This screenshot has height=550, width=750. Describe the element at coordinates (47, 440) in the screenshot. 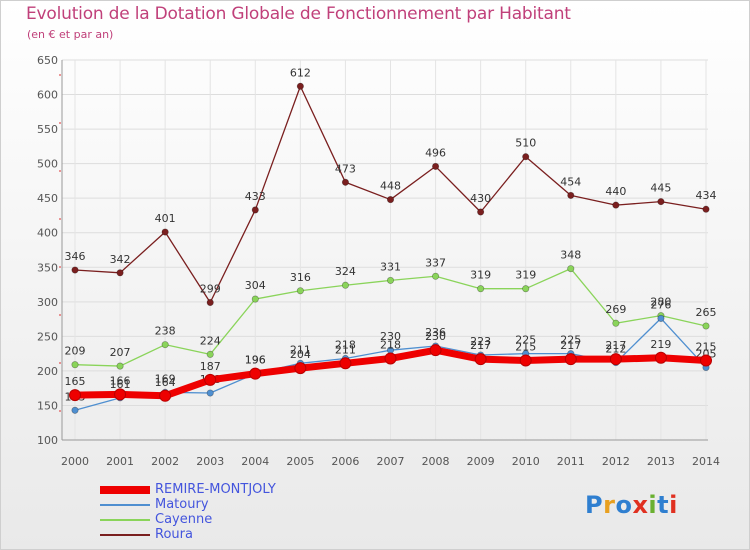

I see `y-tick-label-100: 100` at that location.